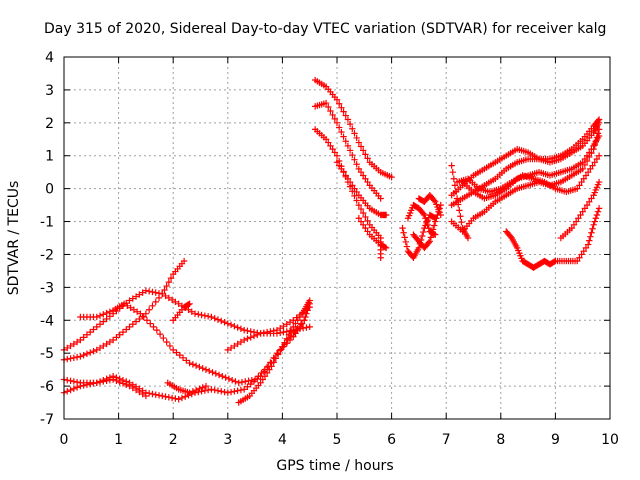 This screenshot has height=480, width=640. Describe the element at coordinates (173, 440) in the screenshot. I see `x-tick-label: 2` at that location.